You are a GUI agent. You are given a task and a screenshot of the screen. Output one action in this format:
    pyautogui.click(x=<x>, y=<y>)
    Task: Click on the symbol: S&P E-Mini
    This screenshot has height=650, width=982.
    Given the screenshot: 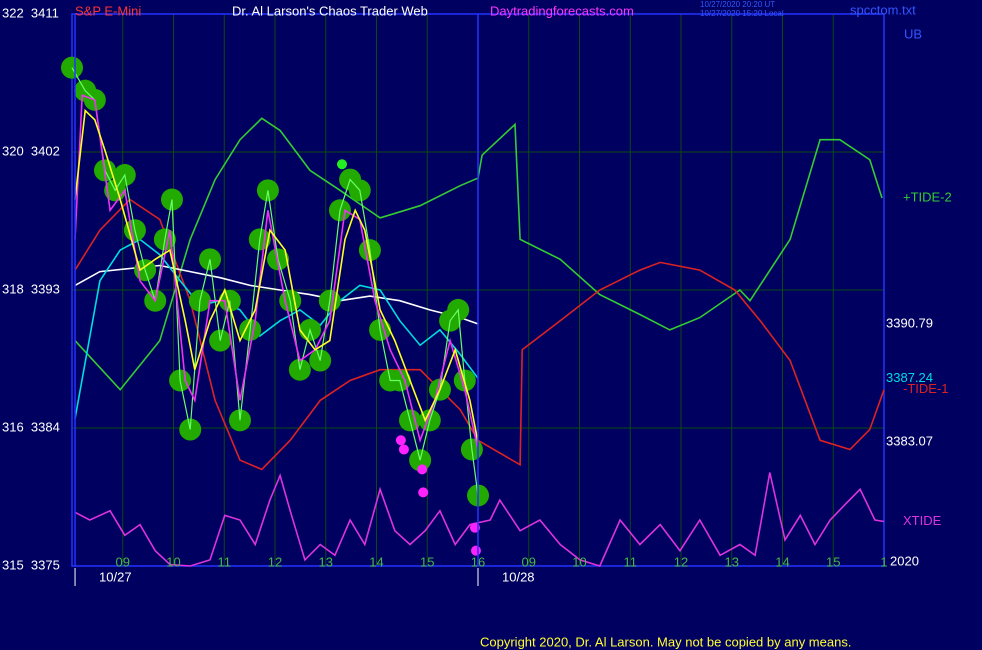 What is the action you would take?
    pyautogui.click(x=108, y=10)
    